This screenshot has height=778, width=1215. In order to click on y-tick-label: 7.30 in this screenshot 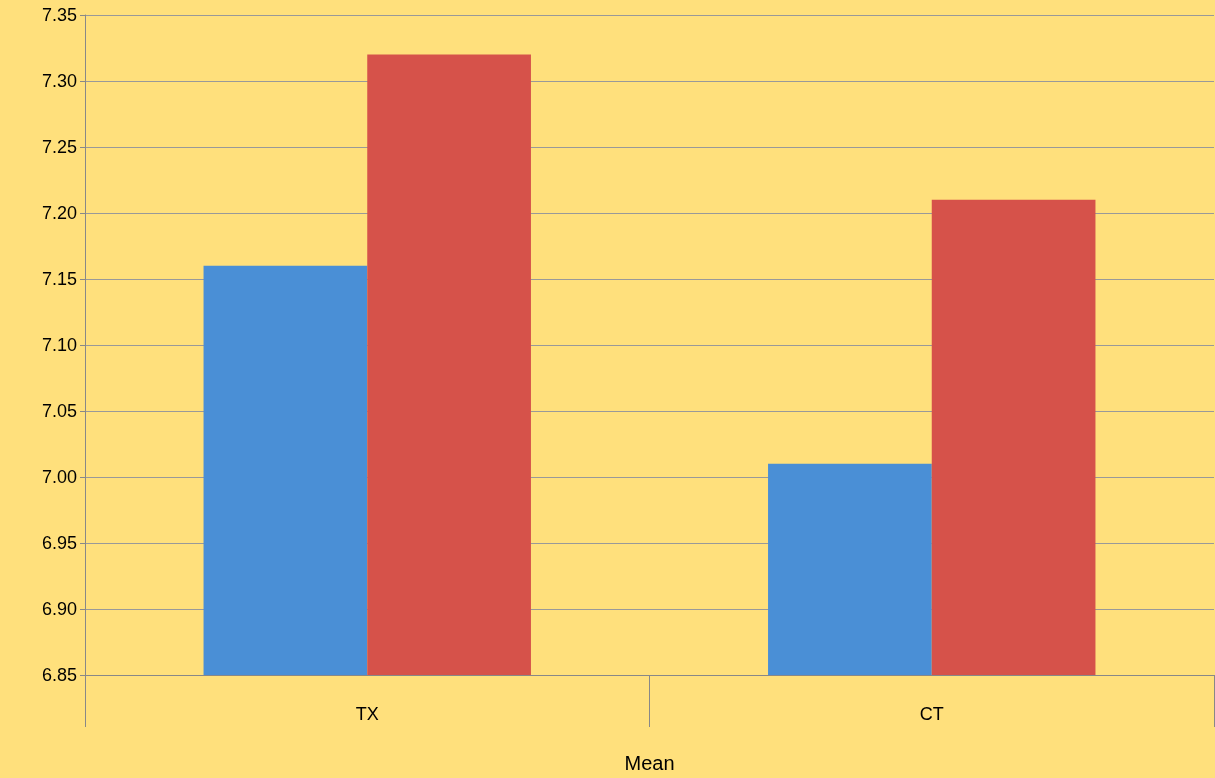, I will do `click(59, 81)`.